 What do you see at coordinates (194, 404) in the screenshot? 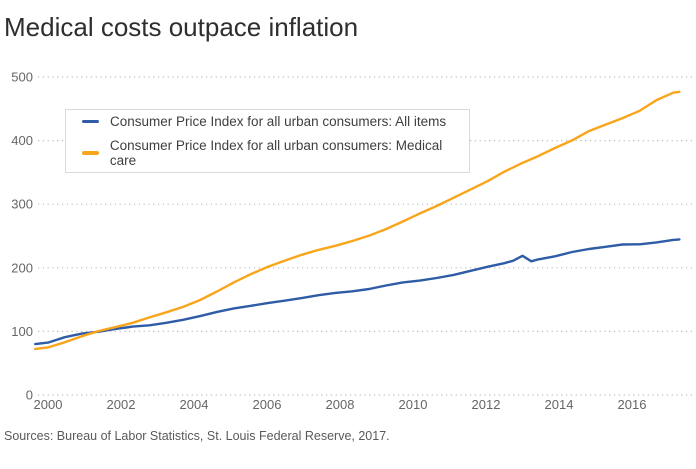
I see `x-tick-label: 2004` at bounding box center [194, 404].